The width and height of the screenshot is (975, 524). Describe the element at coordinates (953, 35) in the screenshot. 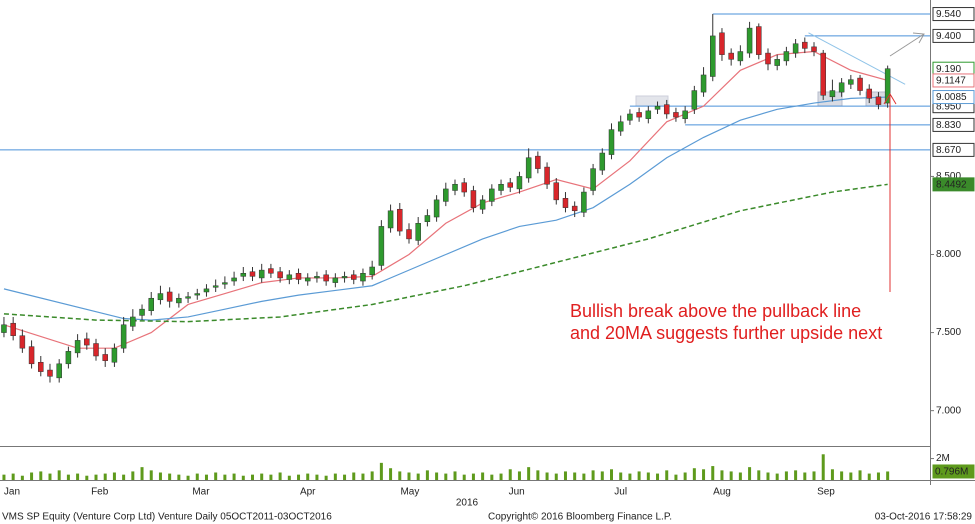

I see `price-label-box` at that location.